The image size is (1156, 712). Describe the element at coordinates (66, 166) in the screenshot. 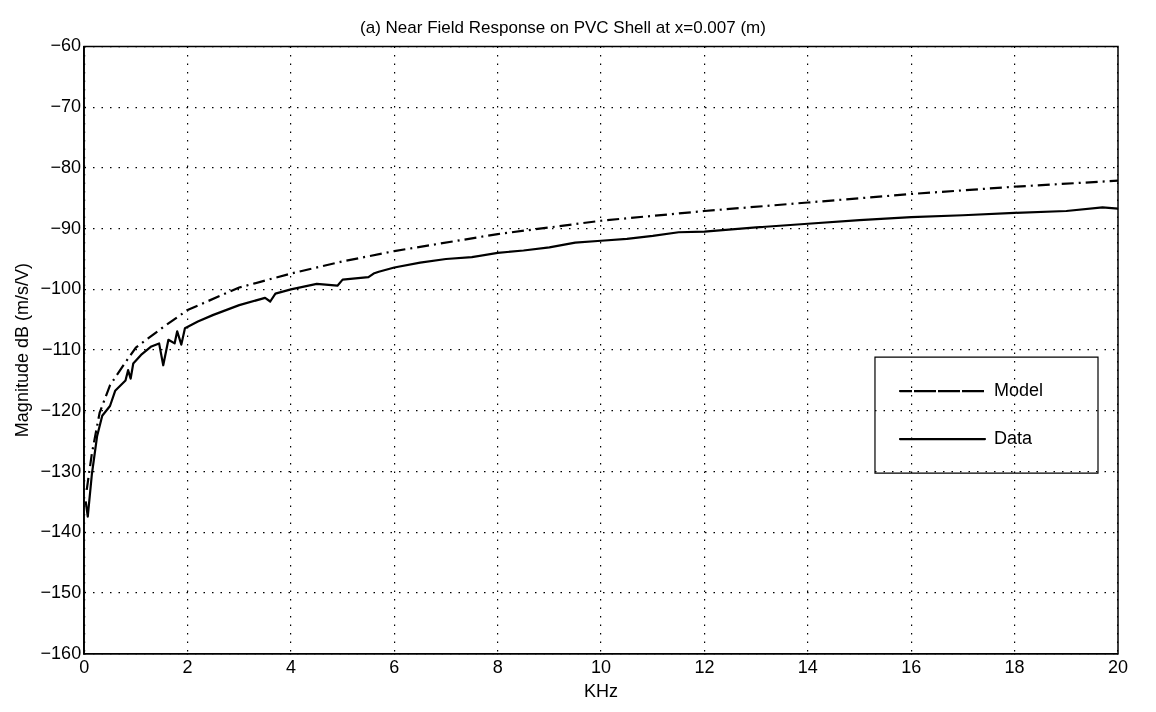

I see `y-tick-label: −80` at that location.